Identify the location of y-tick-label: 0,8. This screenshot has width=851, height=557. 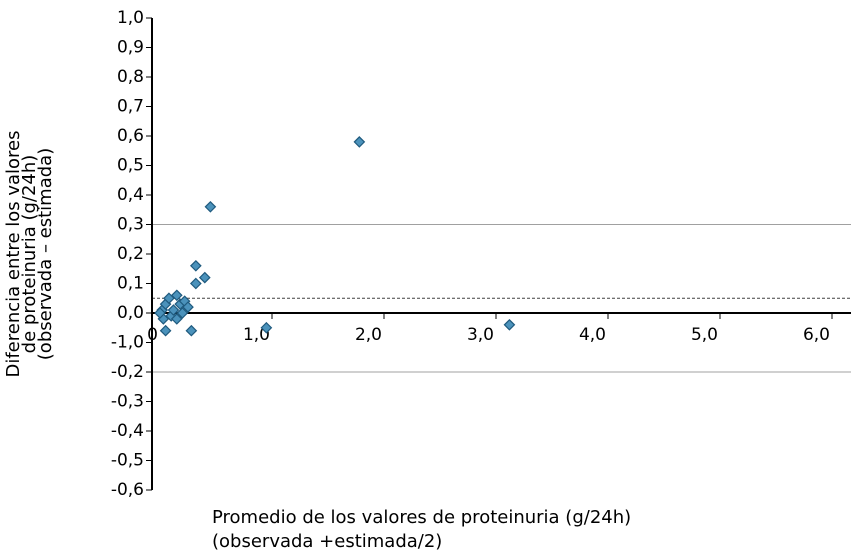
(130, 77).